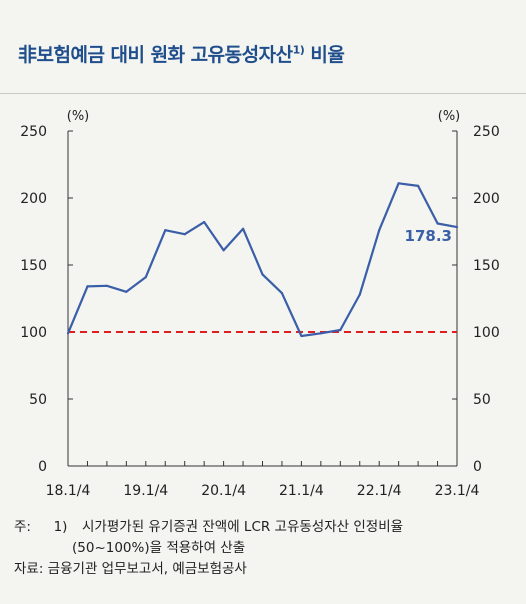  What do you see at coordinates (68, 491) in the screenshot?
I see `x-tick-label: 18.1/4` at bounding box center [68, 491].